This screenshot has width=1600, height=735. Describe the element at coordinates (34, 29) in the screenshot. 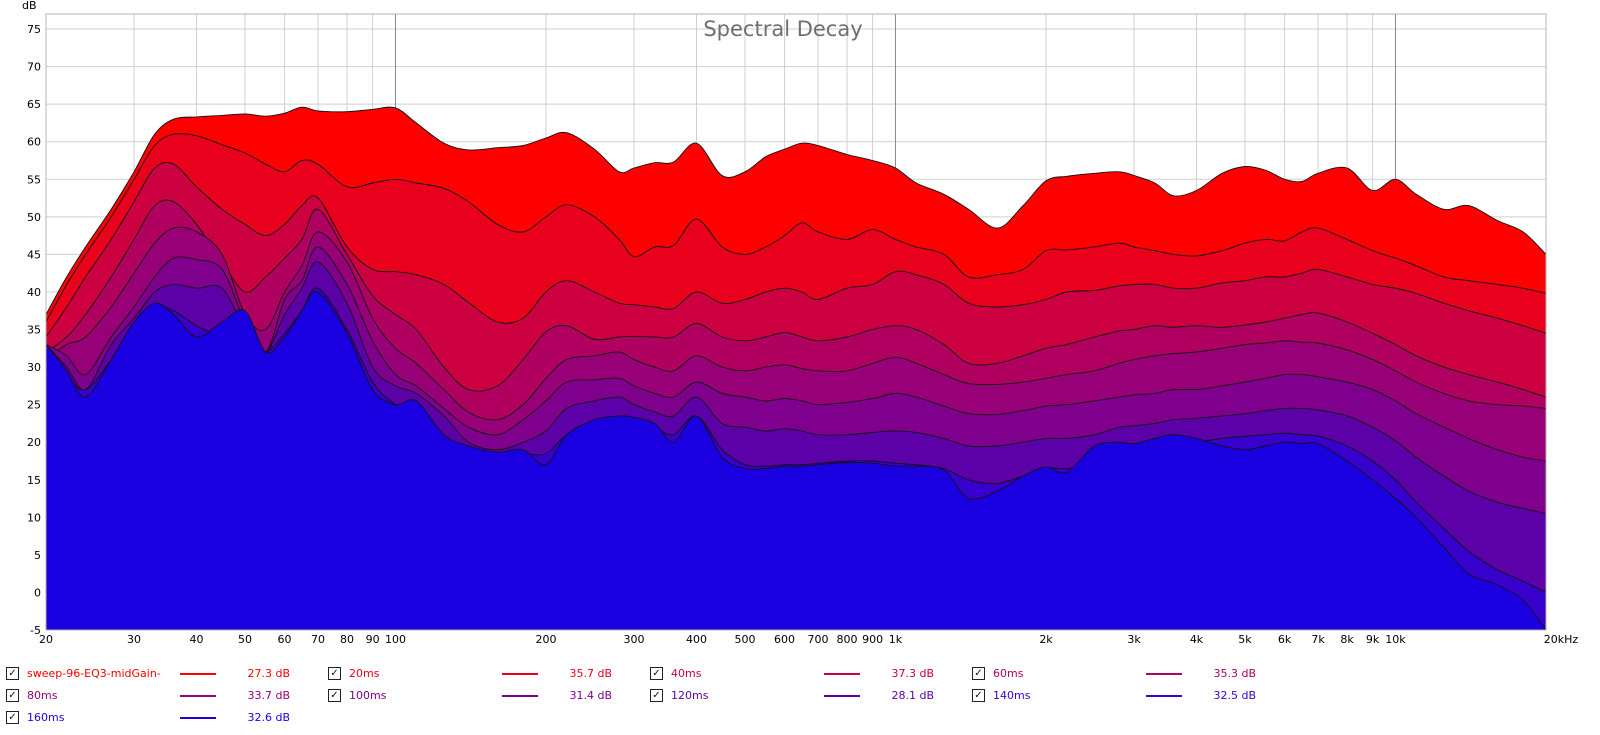

I see `y-tick-label: 75` at that location.